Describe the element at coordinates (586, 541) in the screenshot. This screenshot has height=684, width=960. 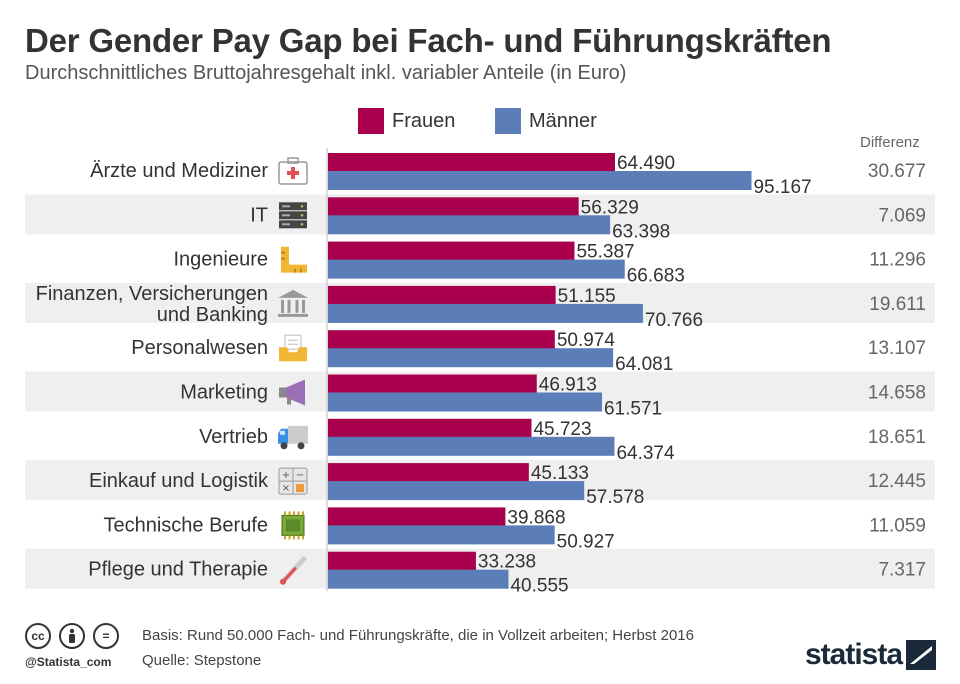
I see `value-label-maenner: 50.927` at that location.